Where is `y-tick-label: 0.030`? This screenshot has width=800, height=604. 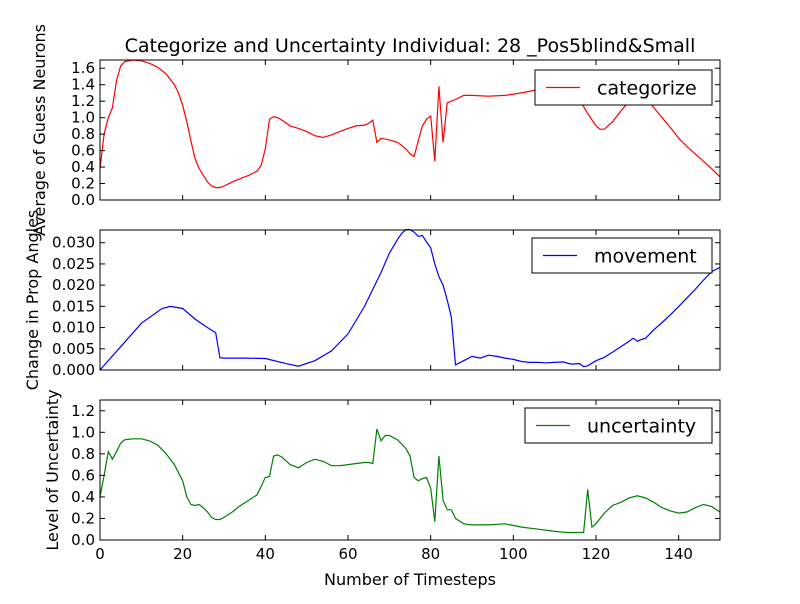
y-tick-label: 0.030 is located at coordinates (73, 243).